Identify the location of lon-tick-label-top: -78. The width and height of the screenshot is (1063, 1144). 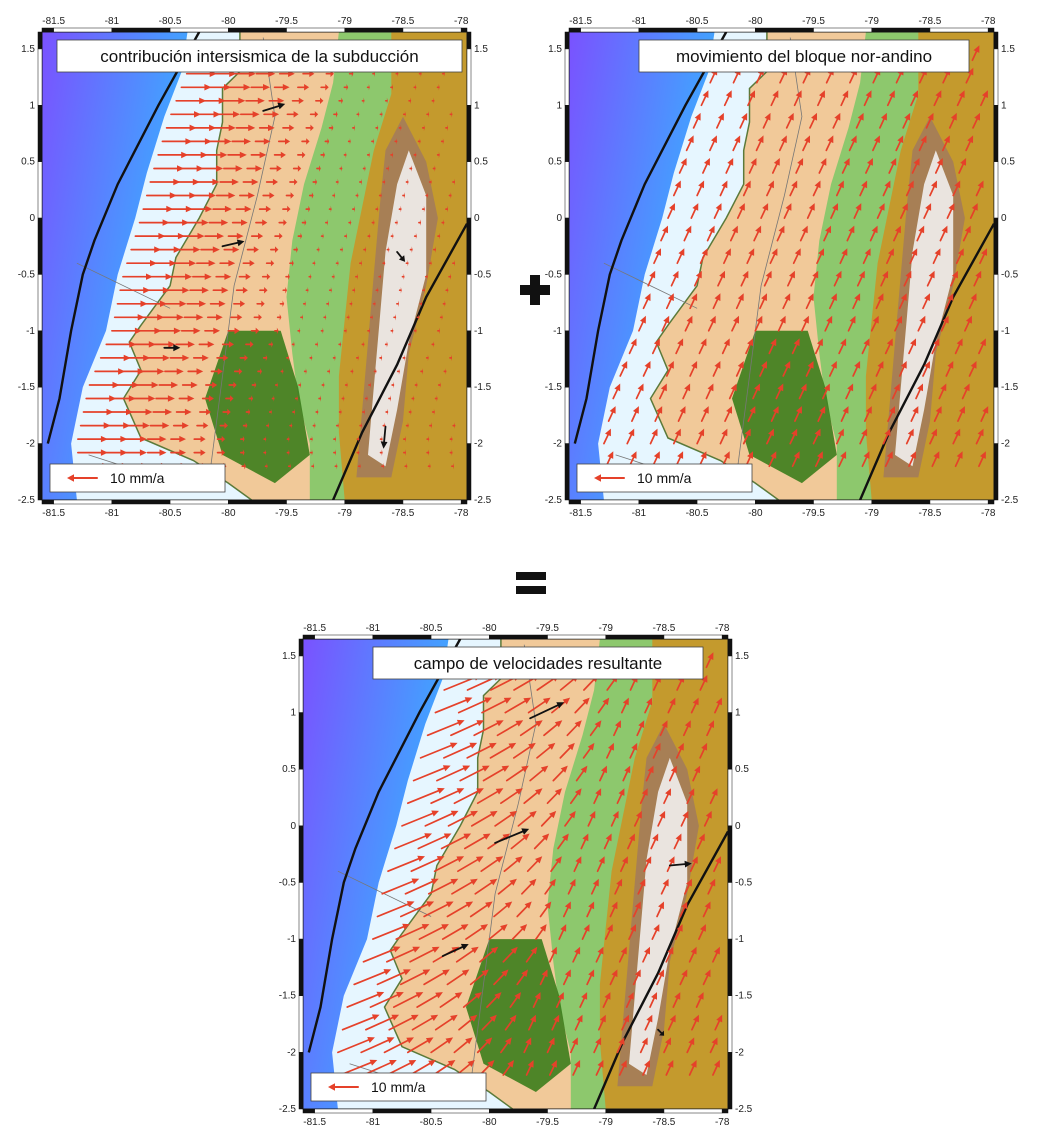
(461, 21).